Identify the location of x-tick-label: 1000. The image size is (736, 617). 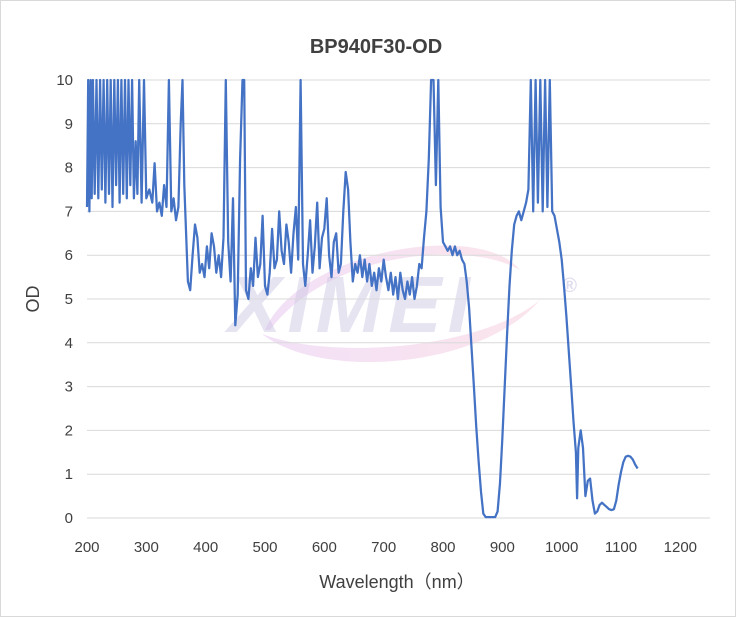
(561, 547).